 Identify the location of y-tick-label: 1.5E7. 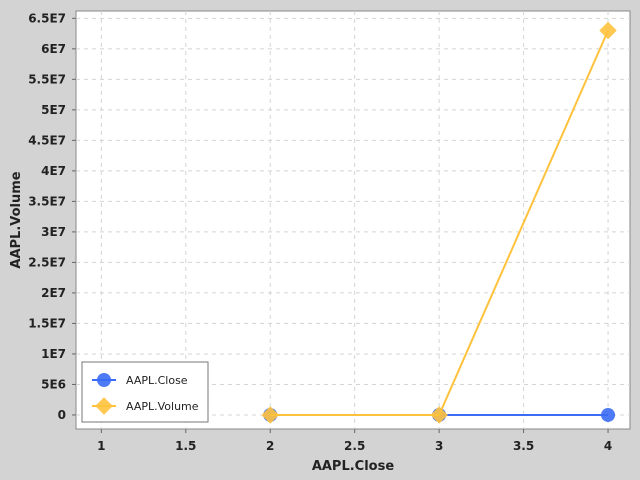
(47, 323).